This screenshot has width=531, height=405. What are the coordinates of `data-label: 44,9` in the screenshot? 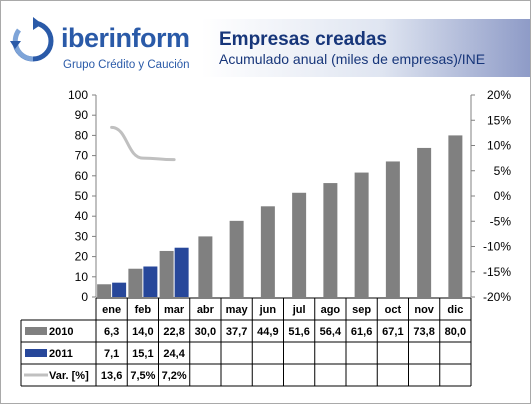 It's located at (267, 332).